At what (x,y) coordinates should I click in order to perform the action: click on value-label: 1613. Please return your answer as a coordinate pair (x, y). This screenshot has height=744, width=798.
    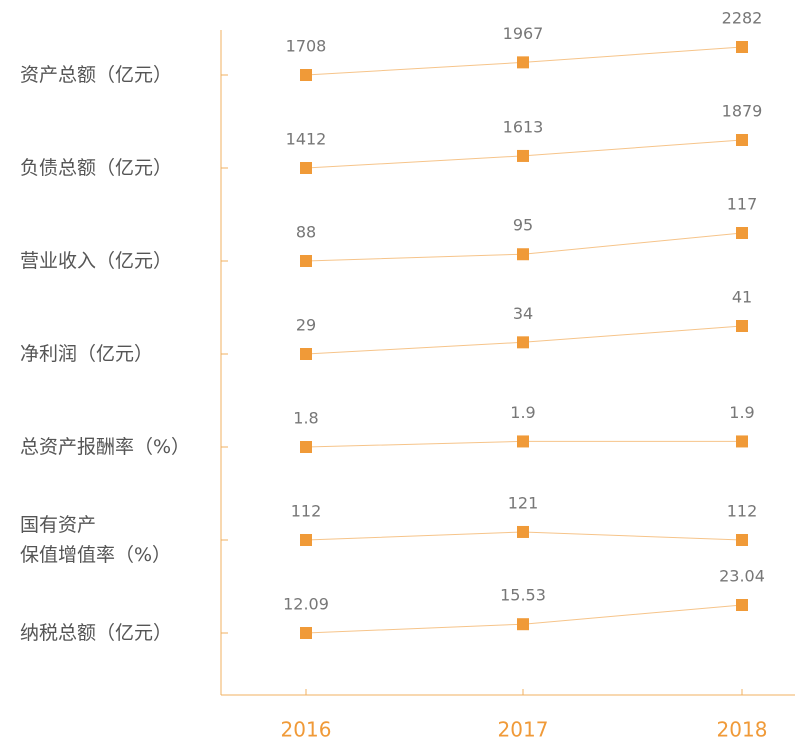
    Looking at the image, I should click on (523, 126).